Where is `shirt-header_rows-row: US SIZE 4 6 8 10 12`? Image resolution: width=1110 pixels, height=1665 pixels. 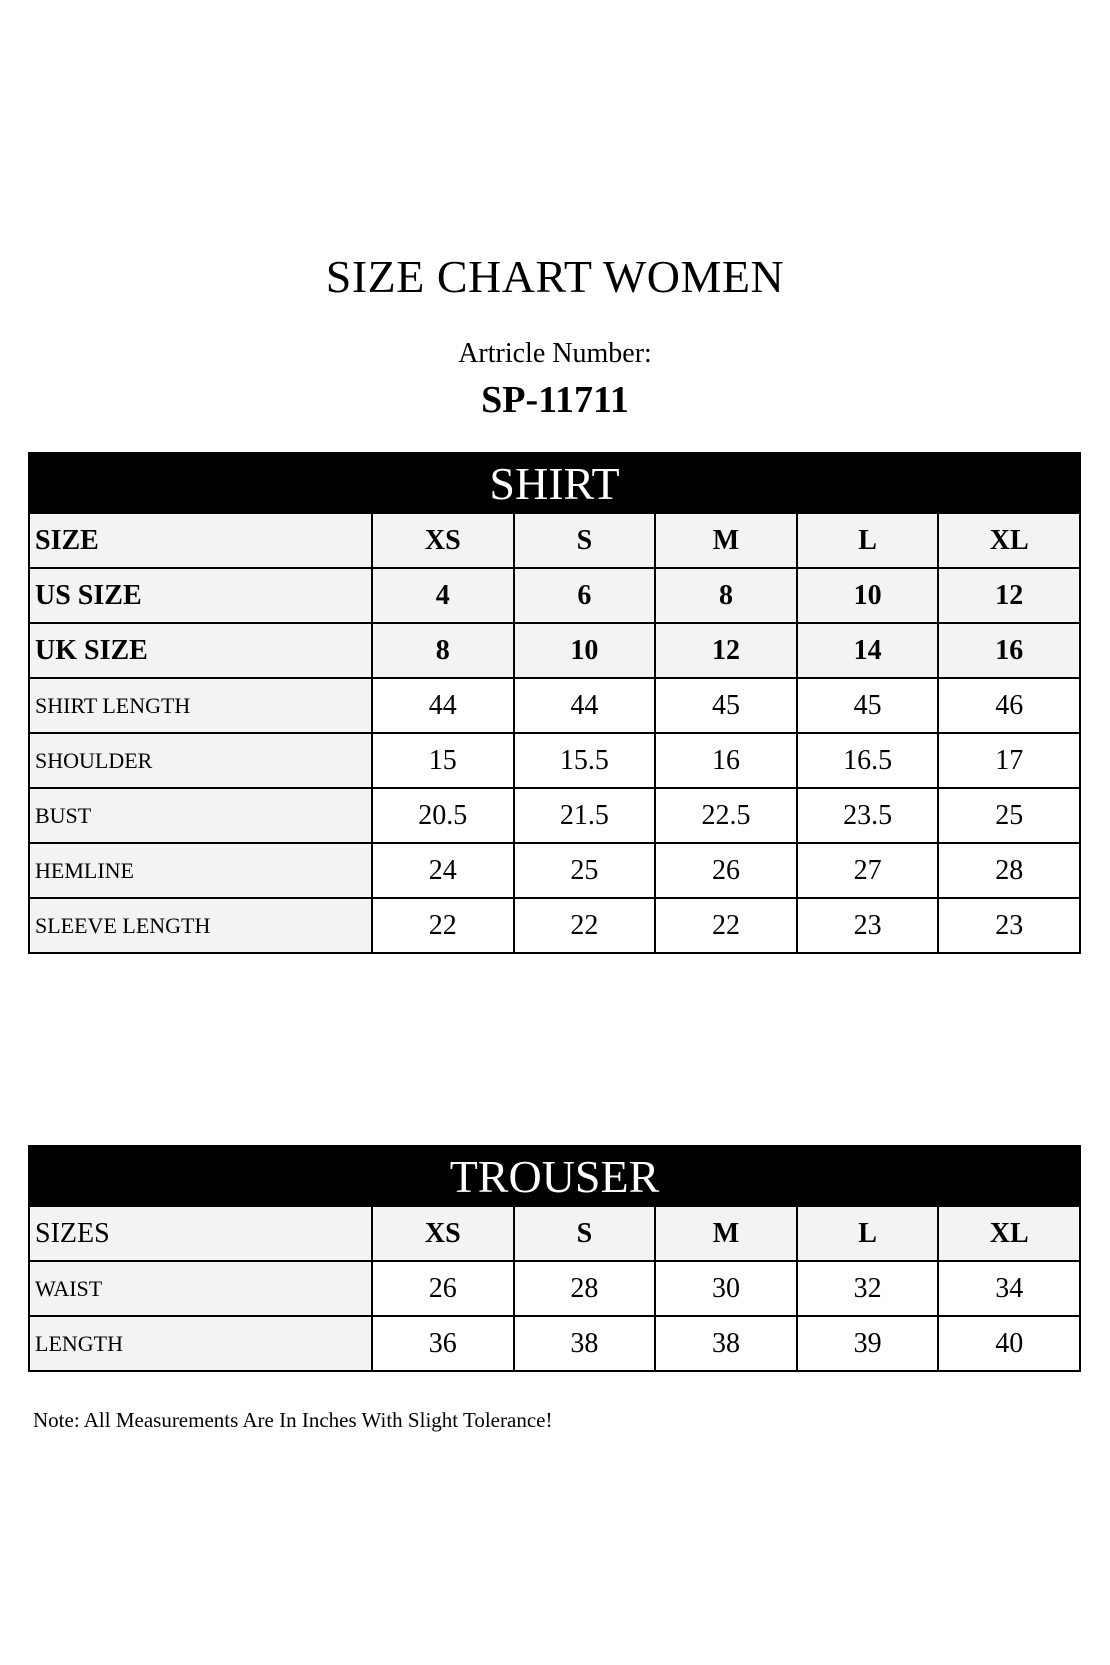
shirt-header_rows-row: US SIZE 4 6 8 10 12 is located at coordinates (554, 595).